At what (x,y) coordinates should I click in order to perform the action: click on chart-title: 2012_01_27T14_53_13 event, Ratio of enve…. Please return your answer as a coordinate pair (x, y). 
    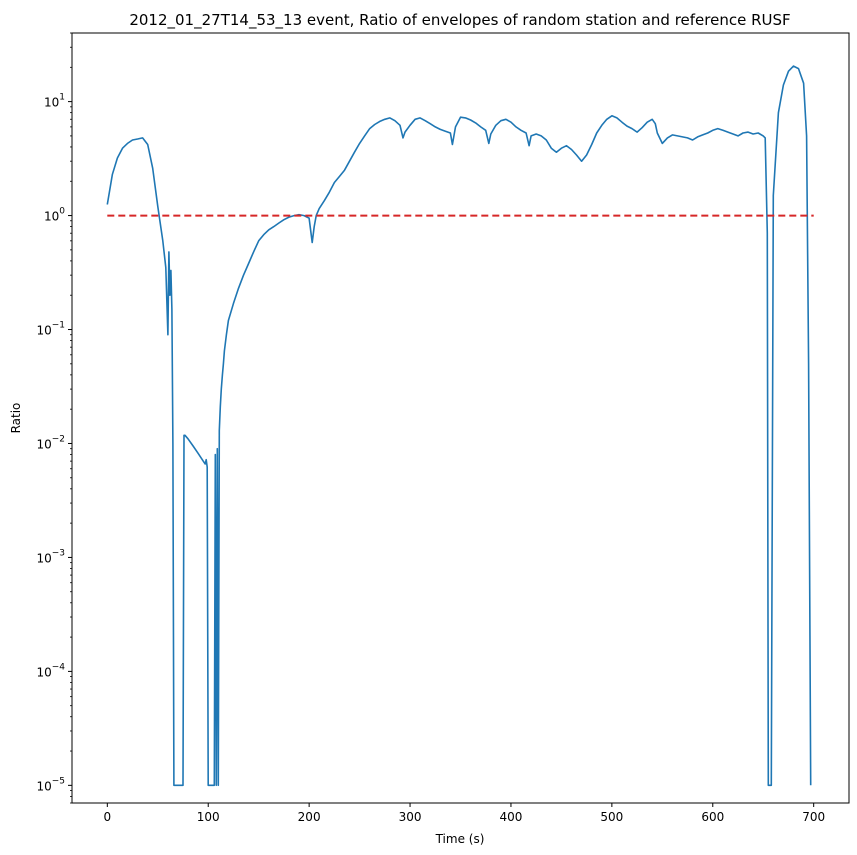
    Looking at the image, I should click on (459, 20).